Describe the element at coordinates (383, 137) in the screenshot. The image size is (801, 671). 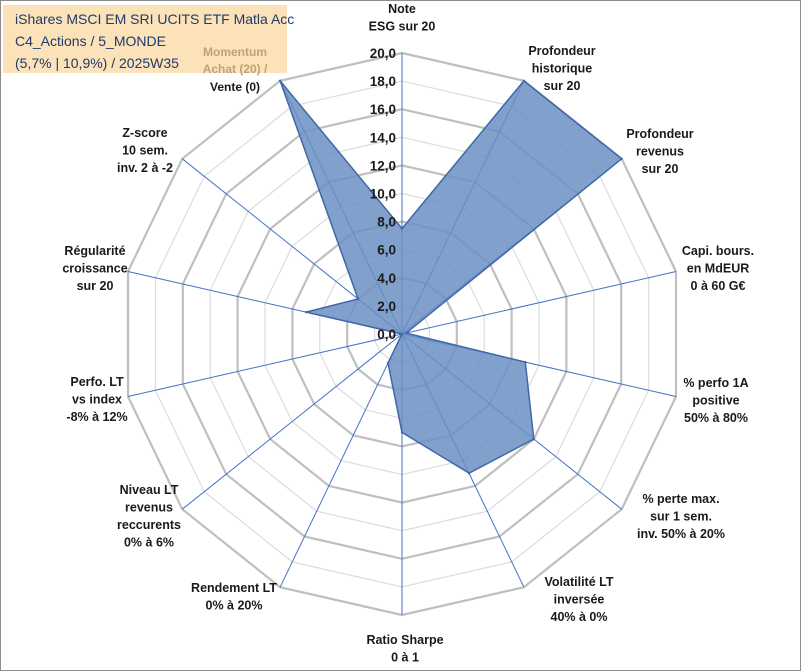
I see `tick-label-7: 14,0` at that location.